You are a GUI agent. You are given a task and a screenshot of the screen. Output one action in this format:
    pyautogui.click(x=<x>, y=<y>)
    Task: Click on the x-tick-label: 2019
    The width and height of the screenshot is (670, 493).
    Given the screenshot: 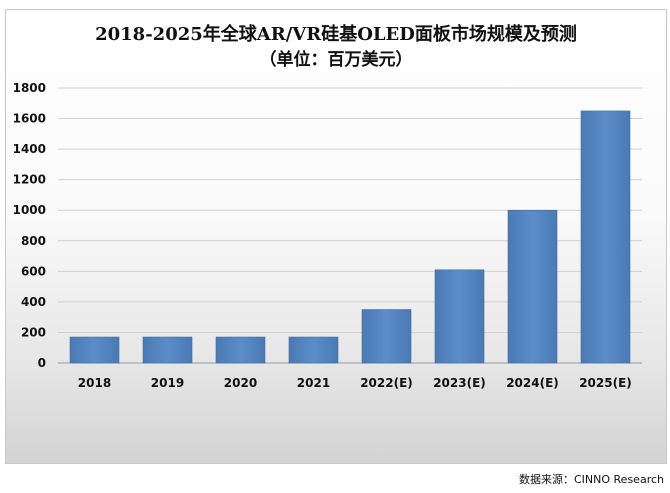 What is the action you would take?
    pyautogui.click(x=167, y=383)
    